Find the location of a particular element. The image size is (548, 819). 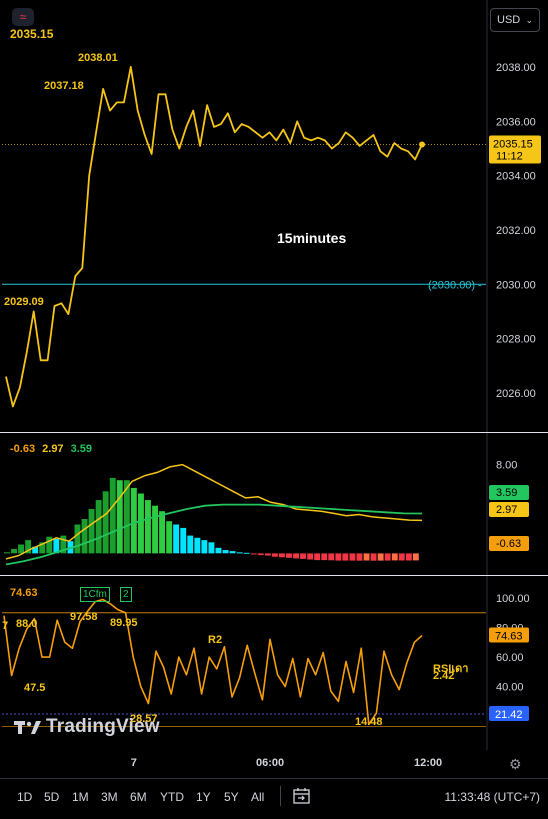

range-1y: 1Y is located at coordinates (203, 797).